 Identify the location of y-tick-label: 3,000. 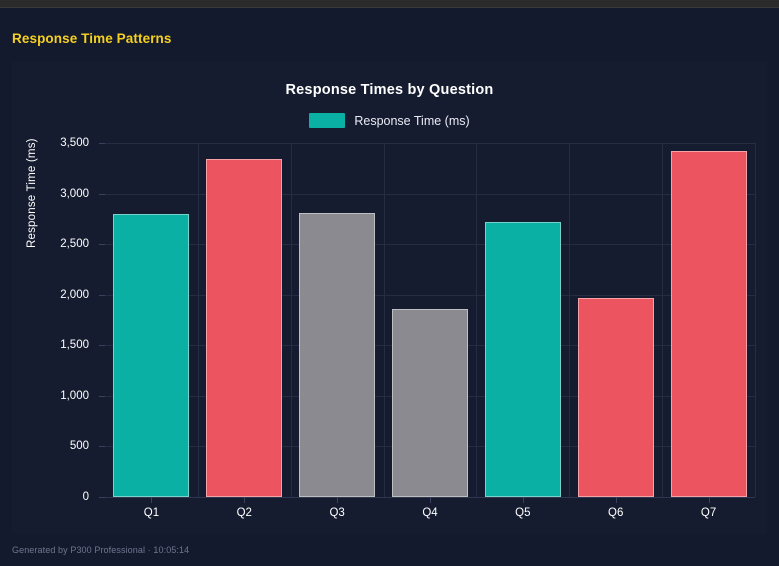
(74, 193).